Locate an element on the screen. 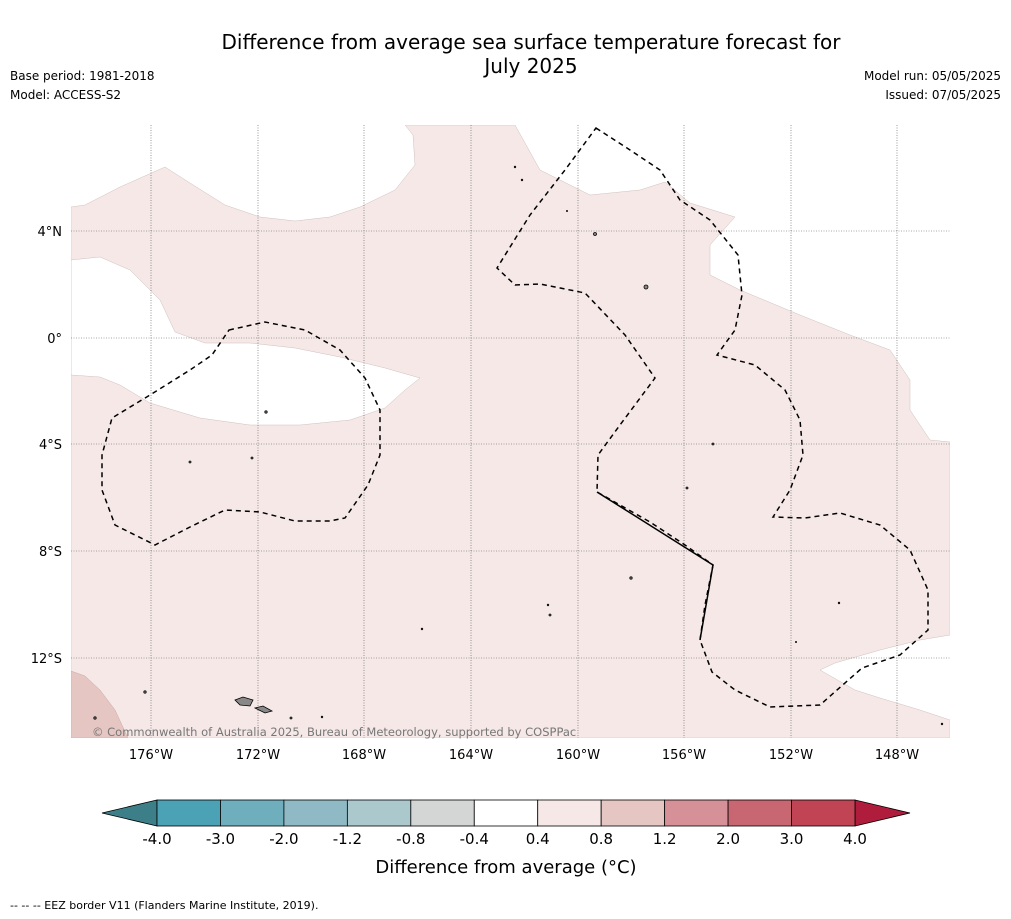  colorbar-tick-label: -0.4 is located at coordinates (474, 839).